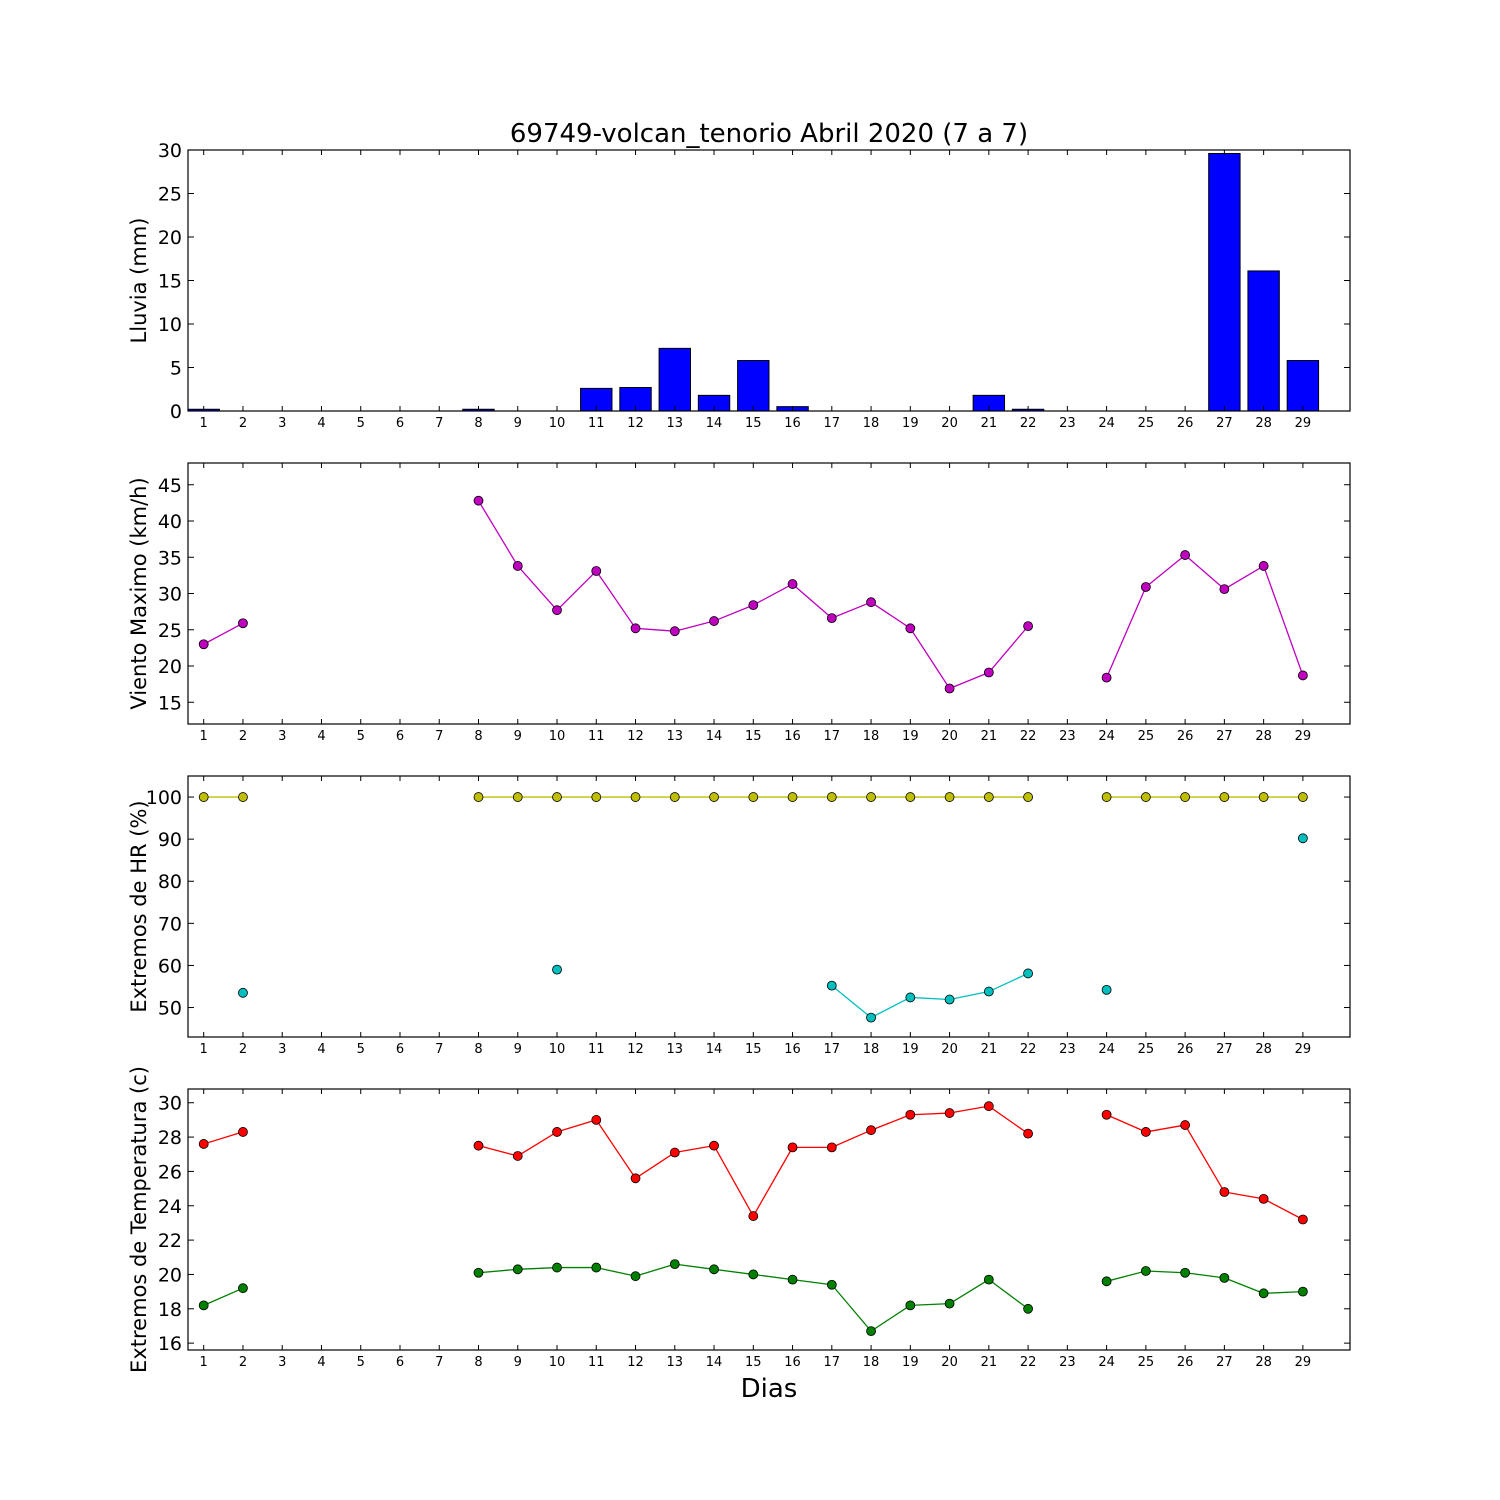  Describe the element at coordinates (170, 1172) in the screenshot. I see `y-tick-label: 26` at that location.